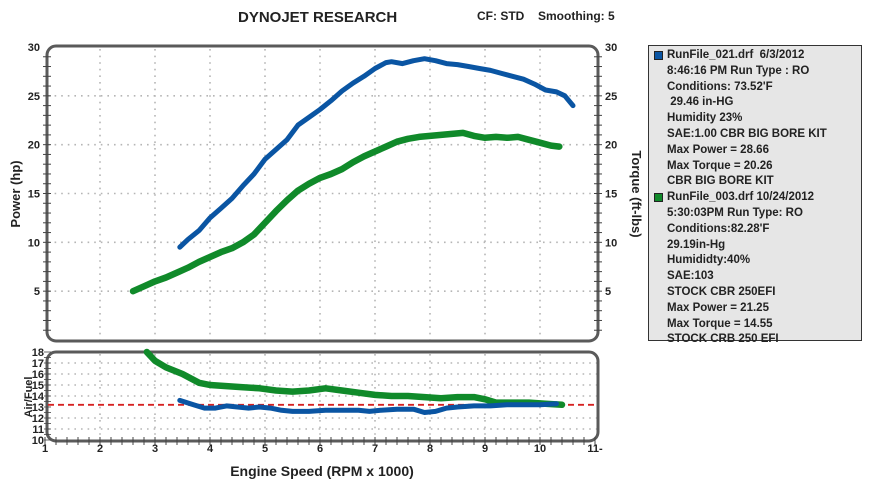  I want to click on afr-series-line-run003, so click(354, 378).